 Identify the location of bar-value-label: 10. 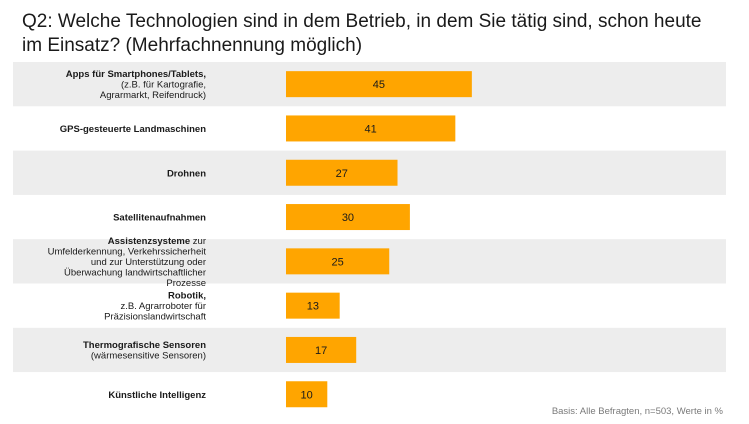
(307, 395).